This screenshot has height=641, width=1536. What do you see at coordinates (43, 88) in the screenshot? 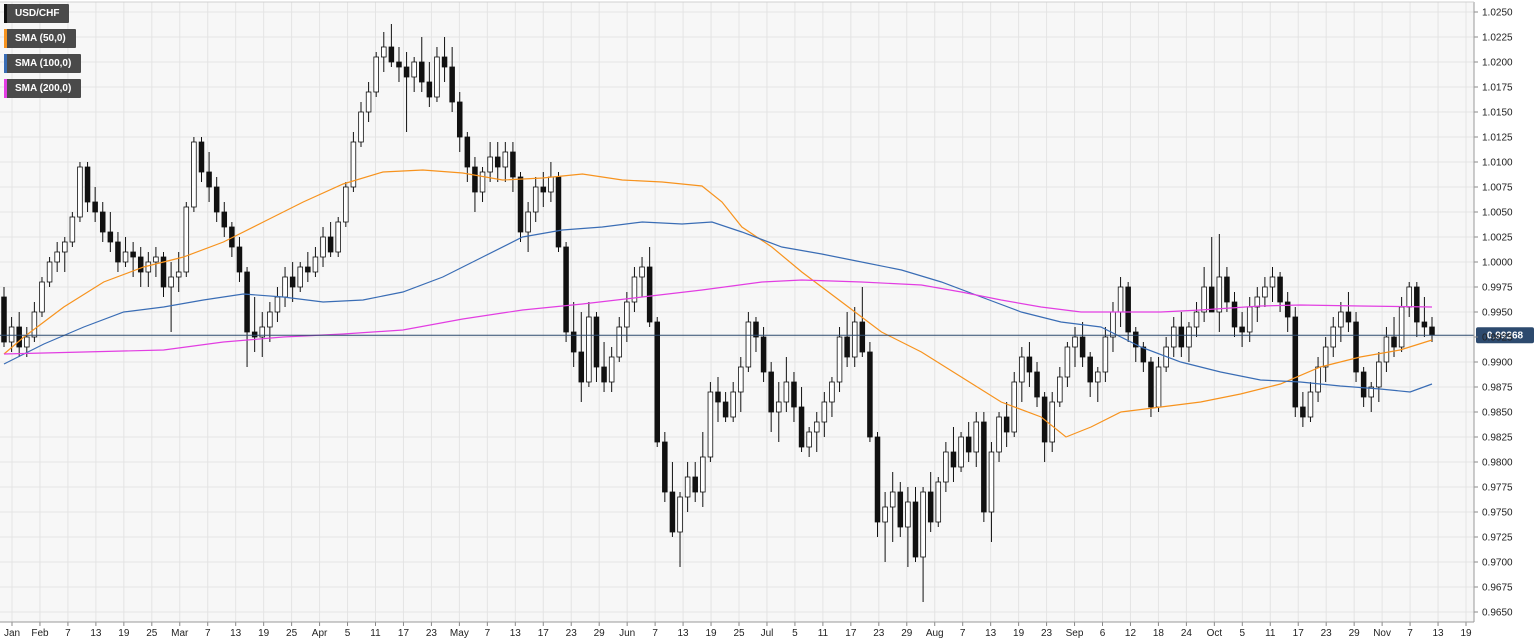
I see `legend-item-sma200: SMA (200,0)` at bounding box center [43, 88].